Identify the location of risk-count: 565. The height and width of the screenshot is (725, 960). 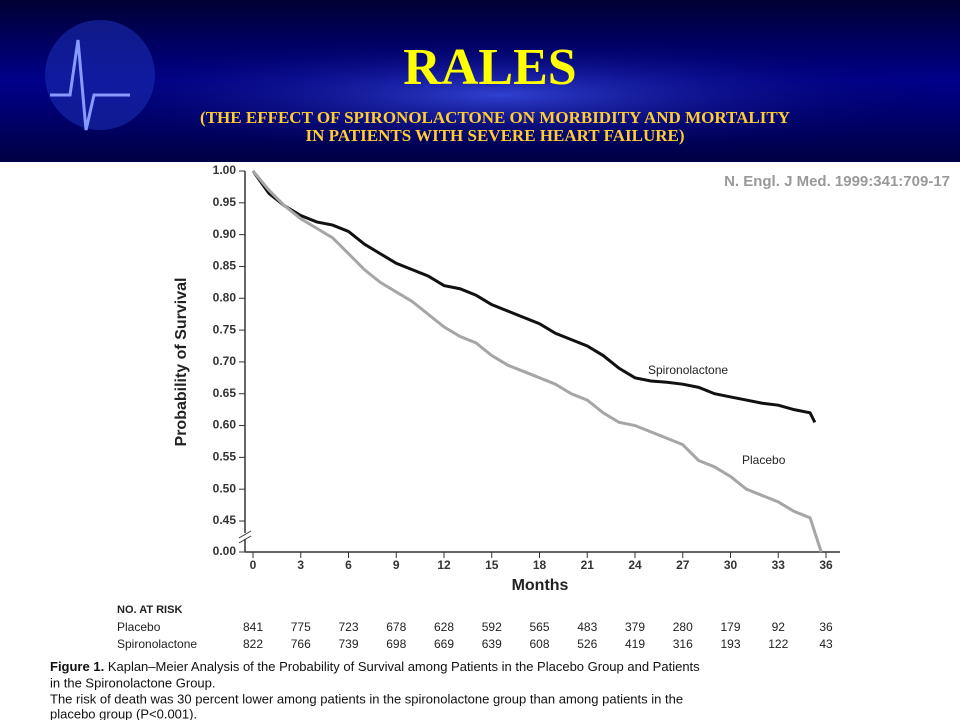
(539, 627).